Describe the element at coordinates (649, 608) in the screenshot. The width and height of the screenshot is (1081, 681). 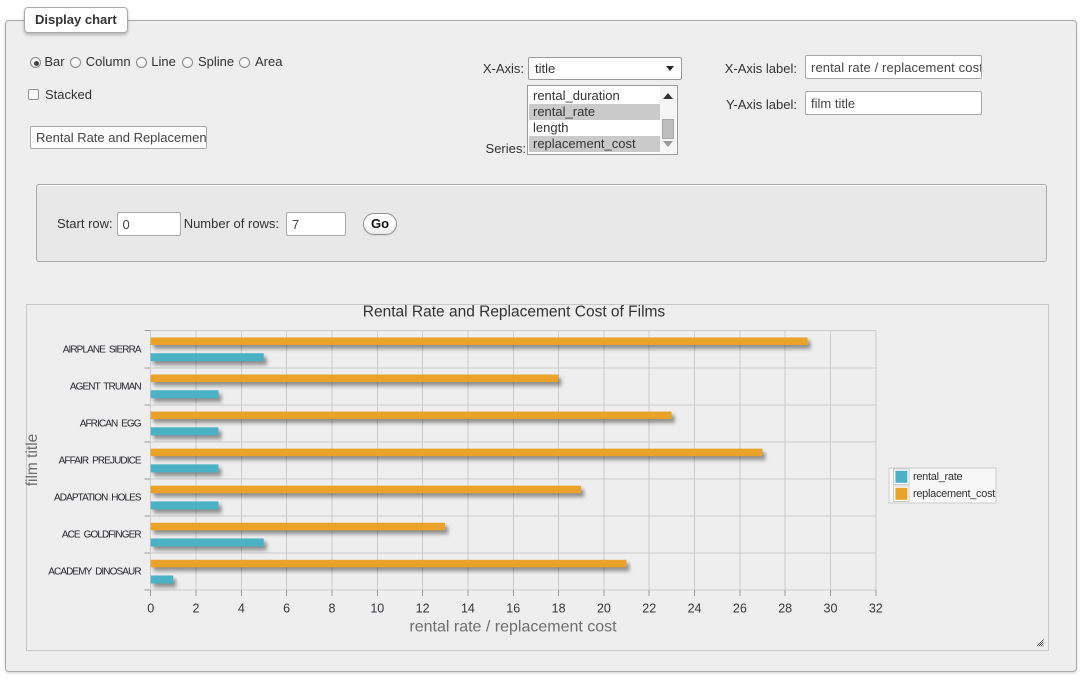
I see `svg-text: 22` at that location.